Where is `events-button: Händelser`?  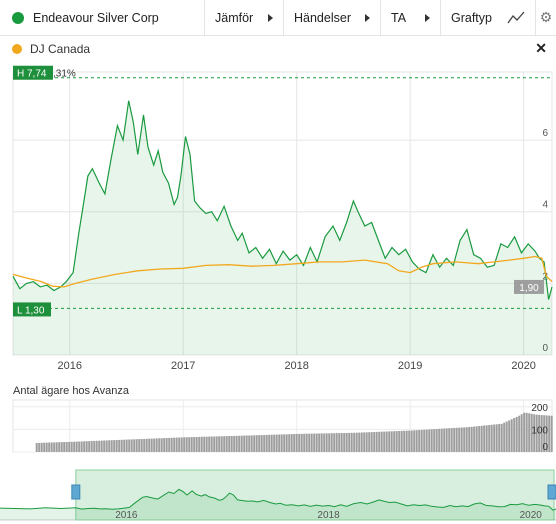
events-button: Händelser is located at coordinates (332, 18).